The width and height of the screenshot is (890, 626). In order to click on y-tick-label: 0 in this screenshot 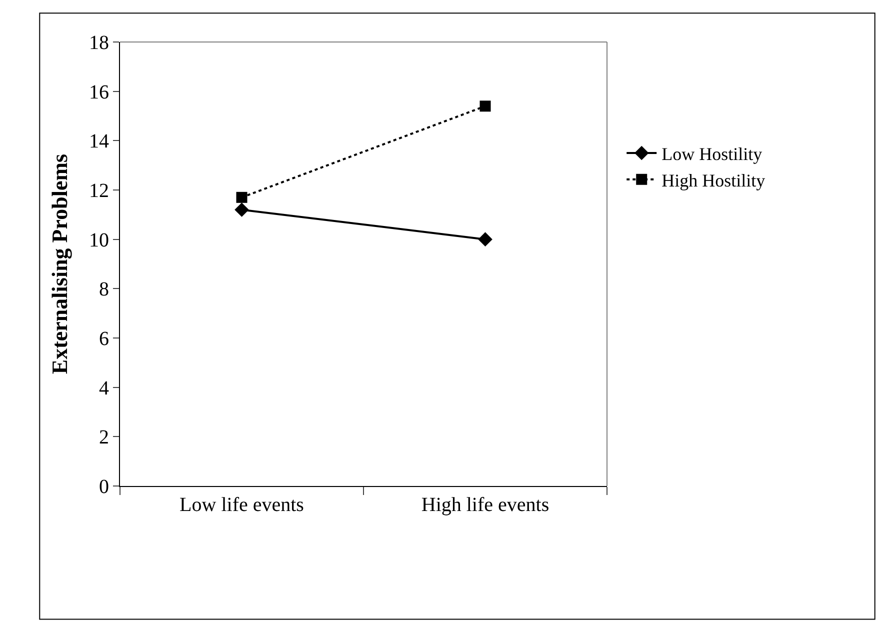, I will do `click(104, 487)`.